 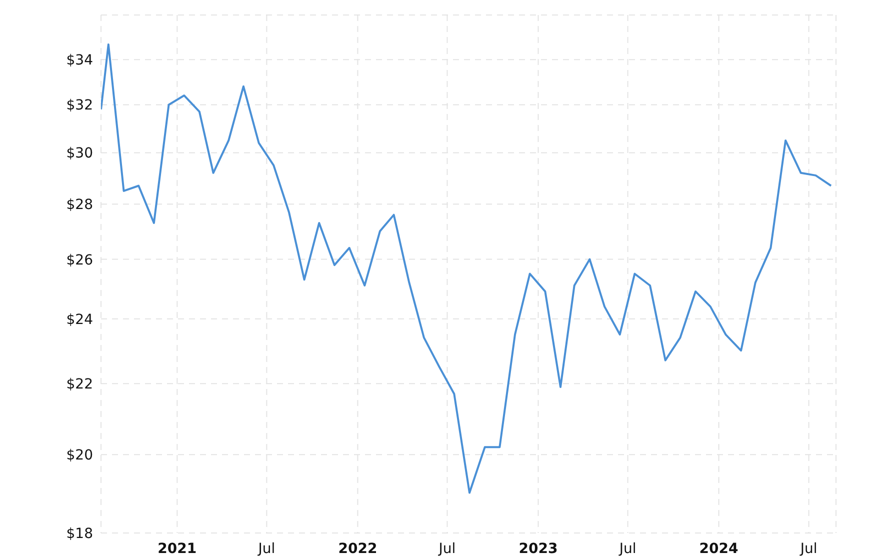 I want to click on y-tick-label: $30, so click(x=79, y=154).